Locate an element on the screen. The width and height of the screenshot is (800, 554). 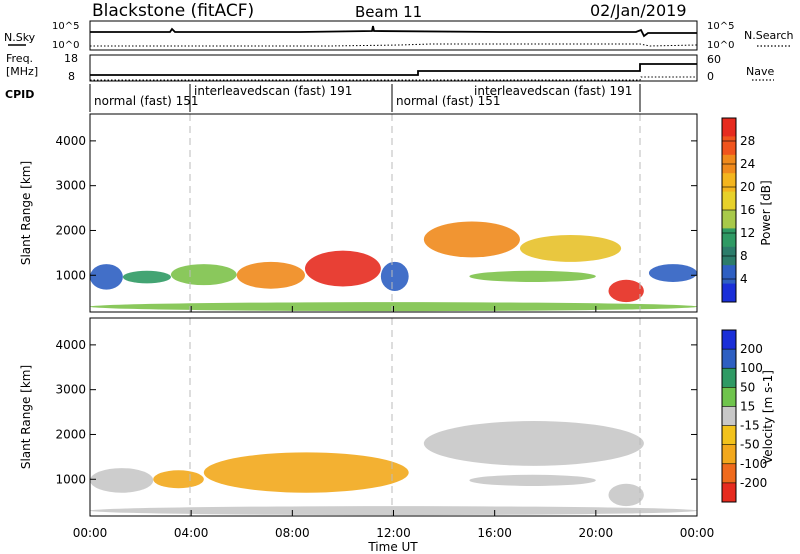
xtick-label-2: 04:00 is located at coordinates (191, 533).